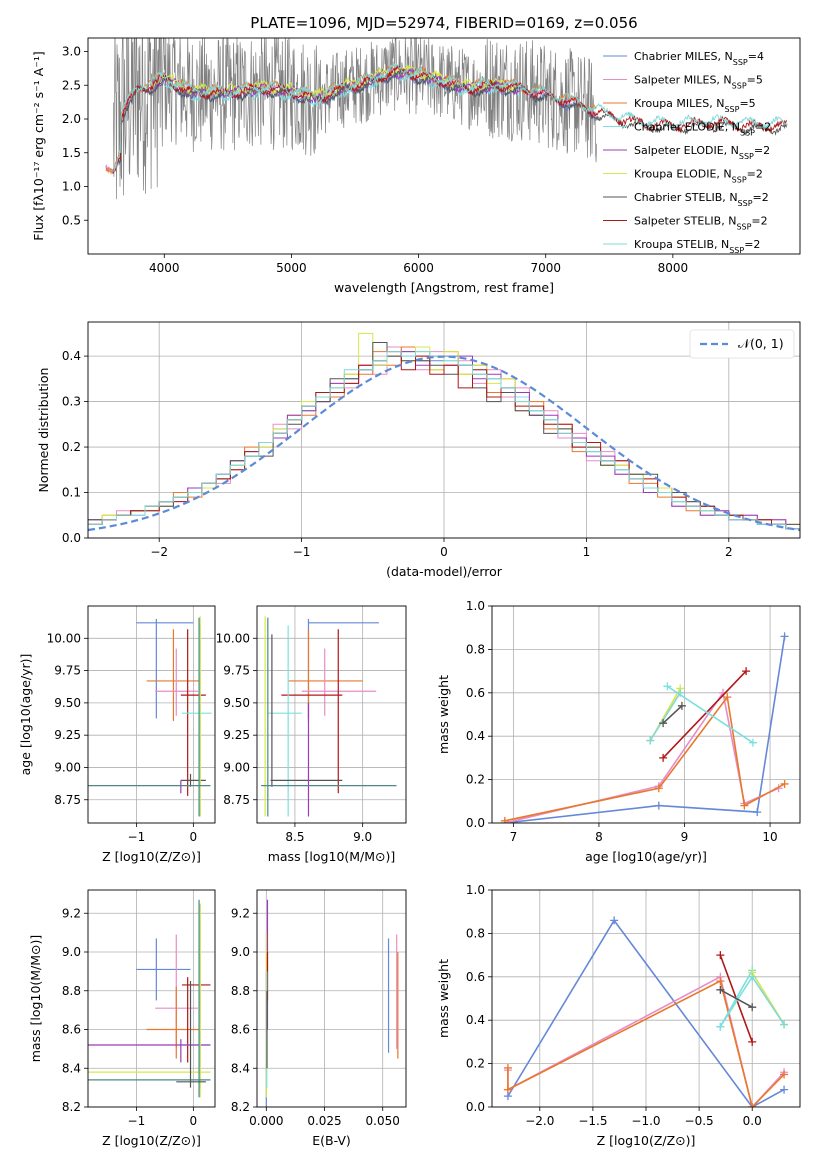 The width and height of the screenshot is (819, 1170). What do you see at coordinates (240, 1107) in the screenshot?
I see `y-tick-label: 8.2` at bounding box center [240, 1107].